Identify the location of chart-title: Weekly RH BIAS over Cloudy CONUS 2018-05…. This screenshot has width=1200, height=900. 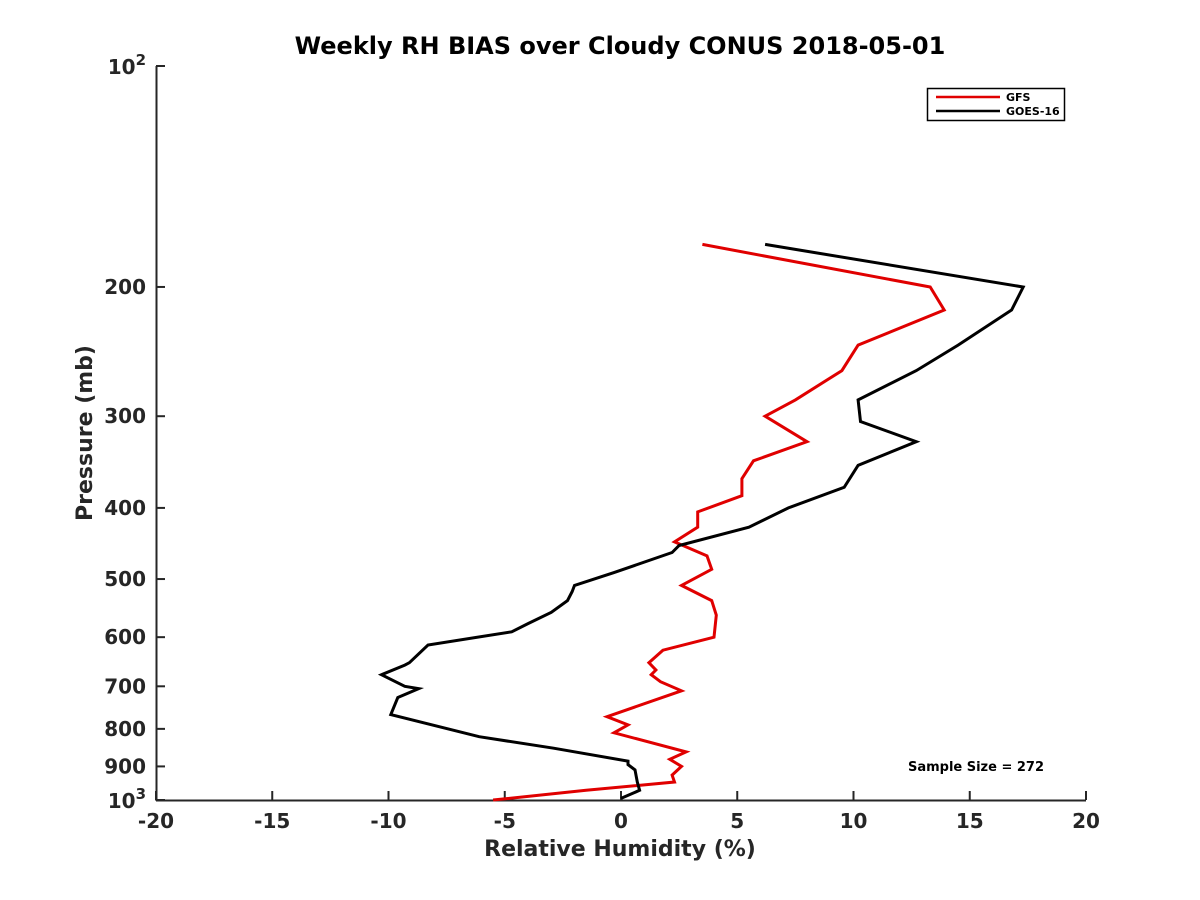
(620, 46).